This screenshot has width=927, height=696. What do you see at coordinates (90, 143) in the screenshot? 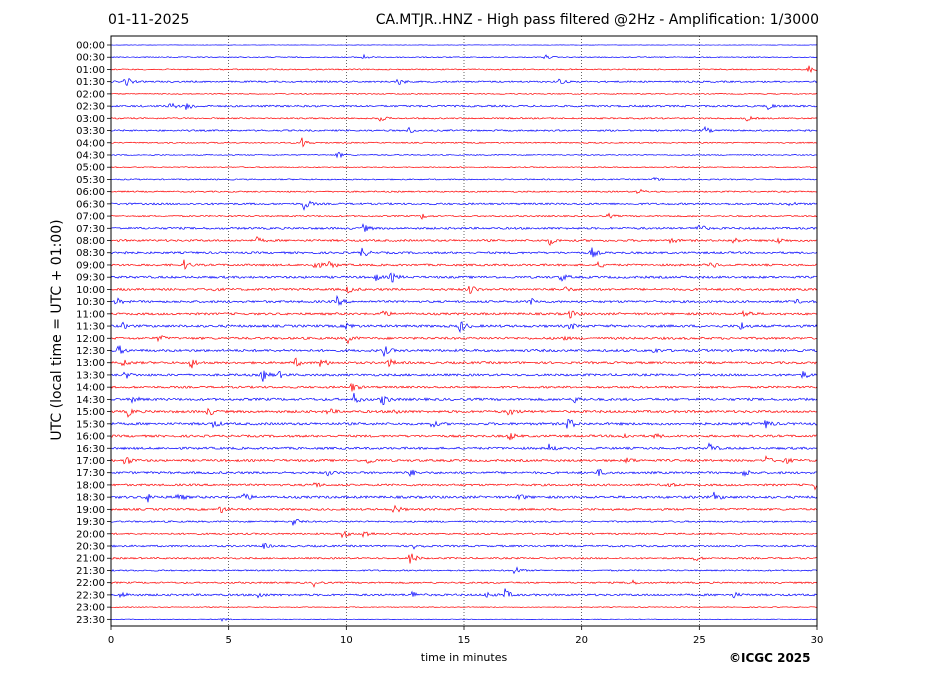
I see `y-tick-label: 04:00` at bounding box center [90, 143].